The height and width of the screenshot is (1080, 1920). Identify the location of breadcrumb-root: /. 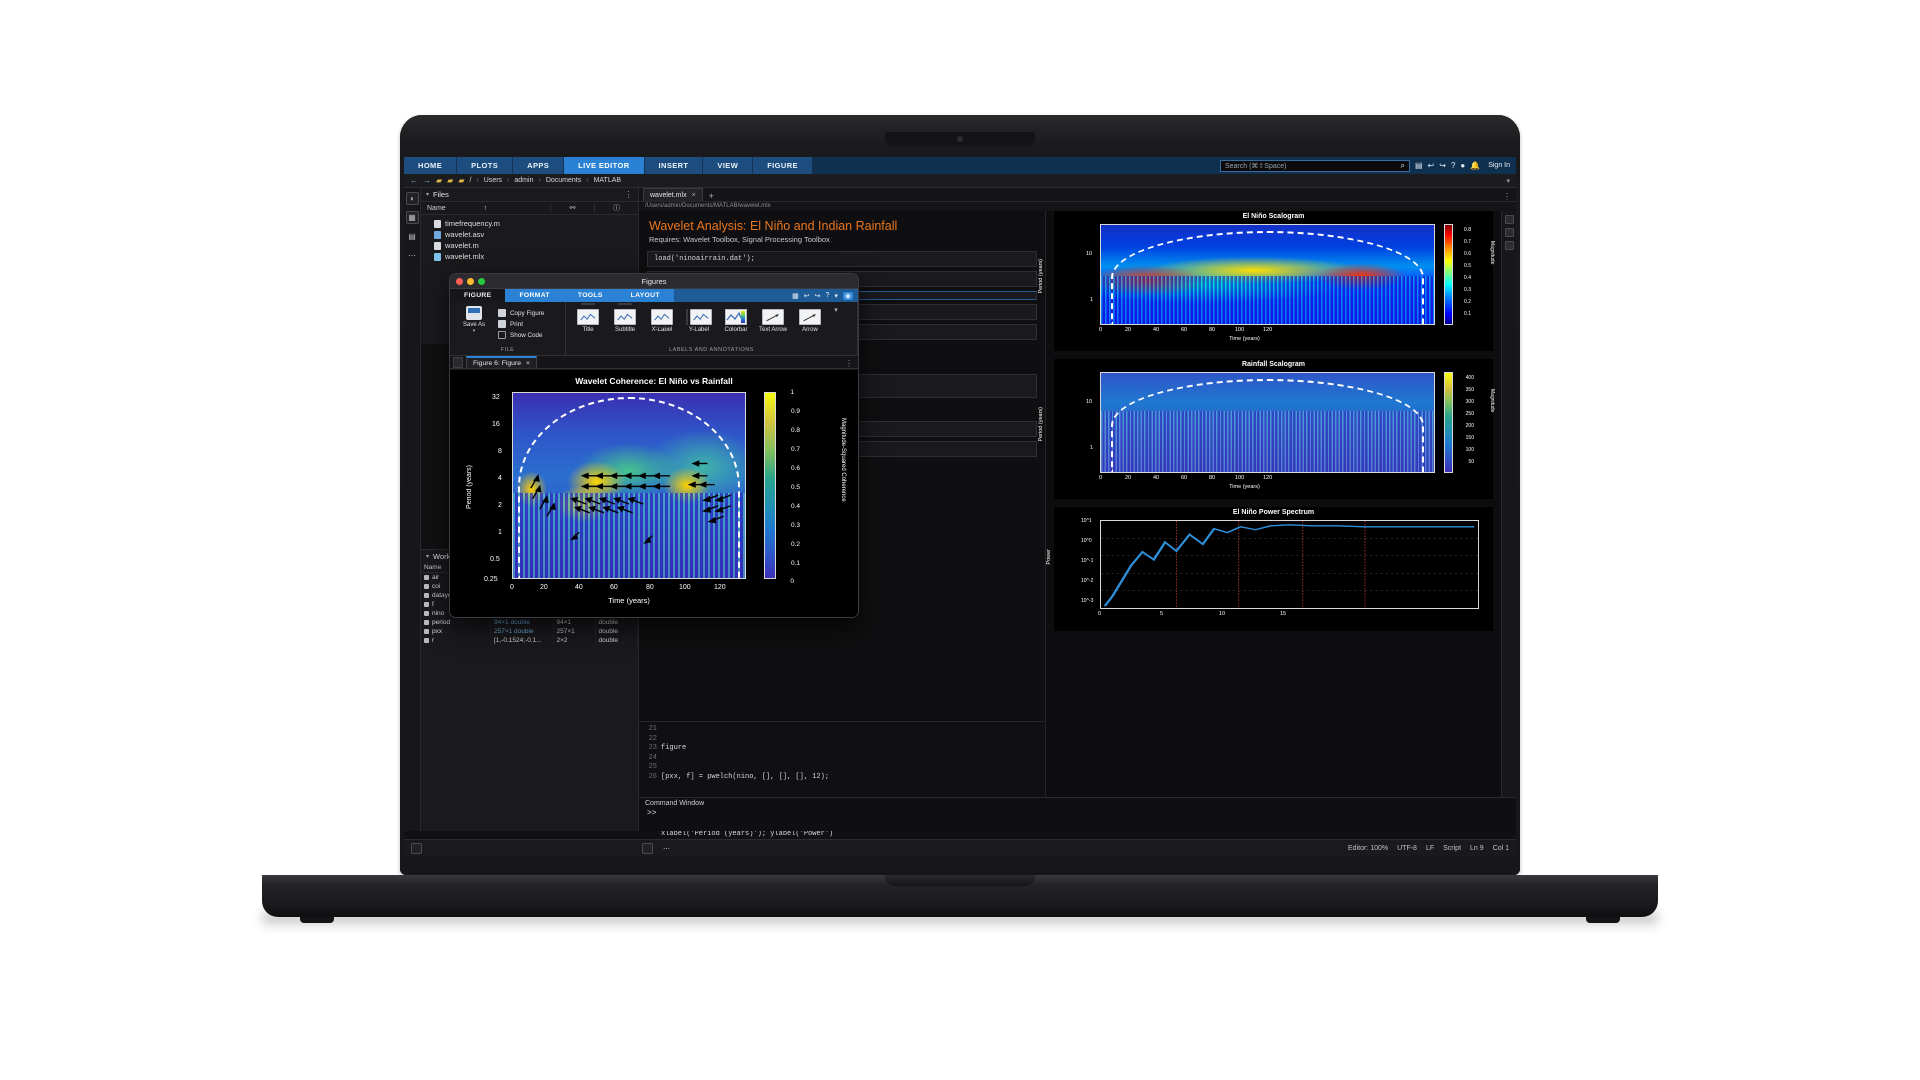
(470, 180).